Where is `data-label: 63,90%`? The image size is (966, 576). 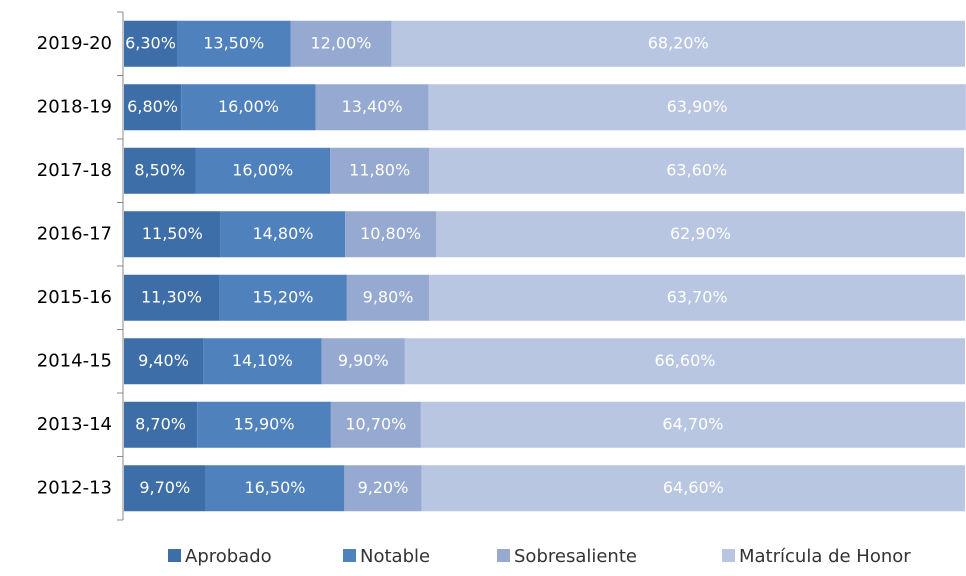
data-label: 63,90% is located at coordinates (697, 106).